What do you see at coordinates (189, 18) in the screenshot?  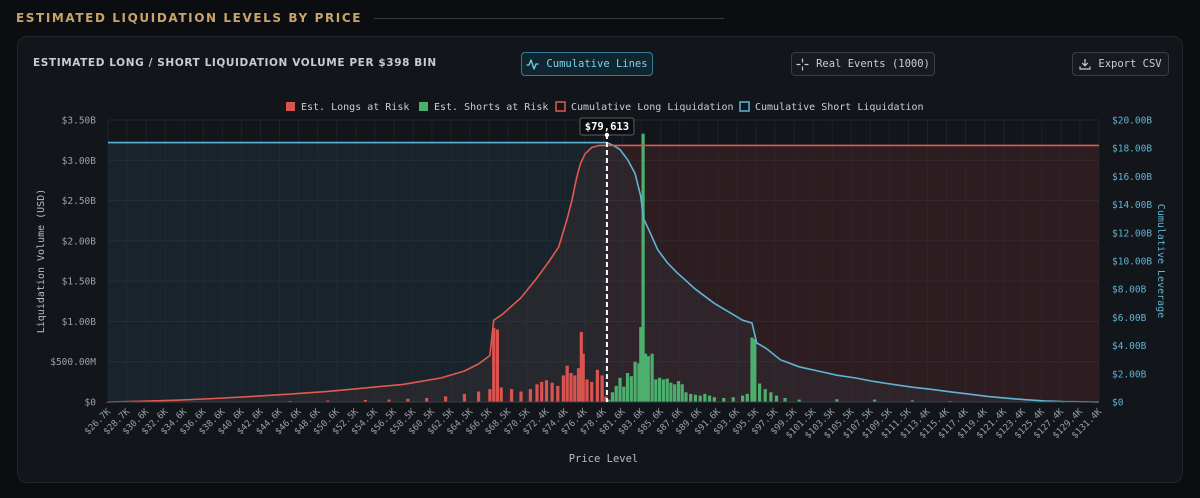 I see `section-title: ESTIMATED LIQUIDATION LEVELS BY PRICE` at bounding box center [189, 18].